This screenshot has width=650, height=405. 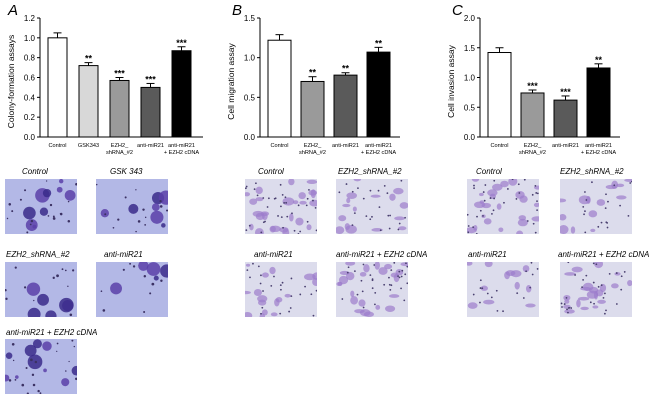 What do you see at coordinates (13, 10) in the screenshot?
I see `panel-letter-a: A` at bounding box center [13, 10].